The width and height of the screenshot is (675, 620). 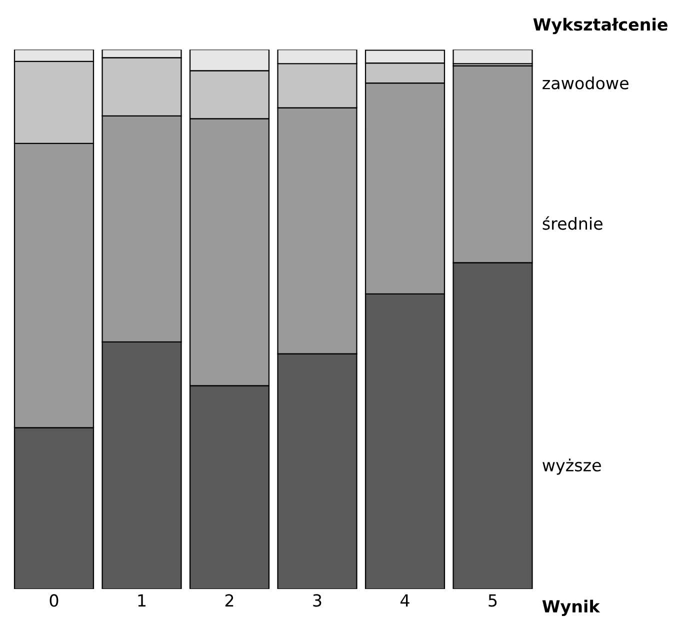 I want to click on x-tick-label: 4, so click(x=405, y=600).